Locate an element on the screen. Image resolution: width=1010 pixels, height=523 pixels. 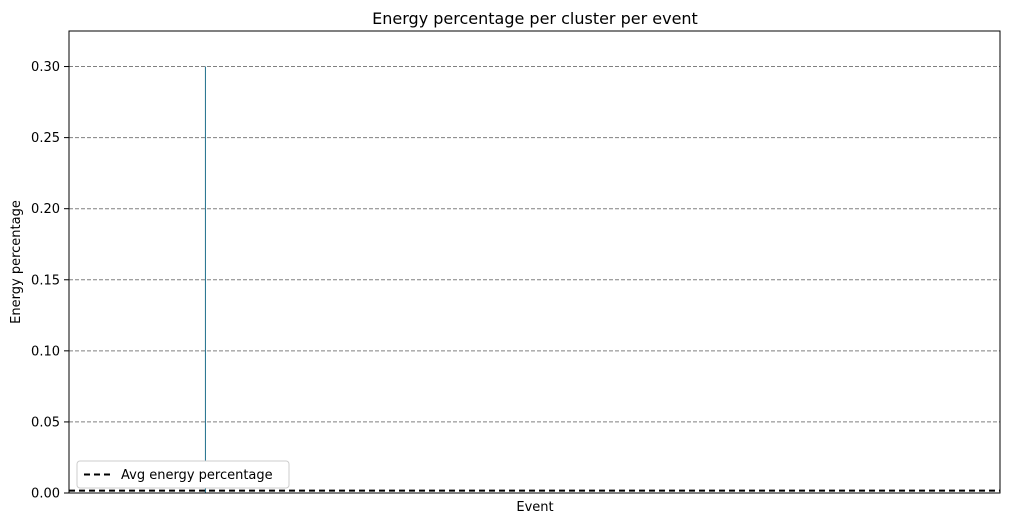
y-tick-label: 0.20 is located at coordinates (45, 209).